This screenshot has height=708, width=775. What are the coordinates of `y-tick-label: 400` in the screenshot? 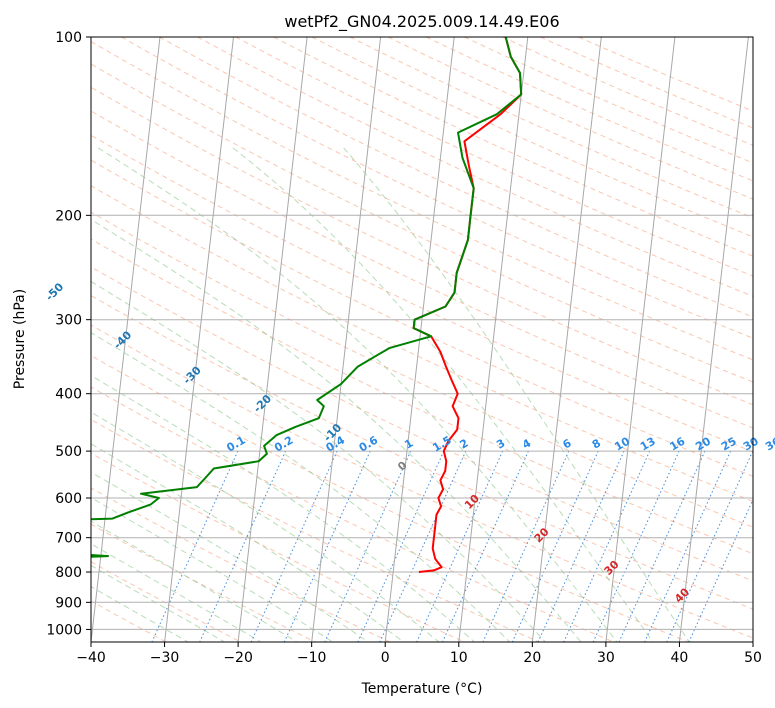 It's located at (68, 395).